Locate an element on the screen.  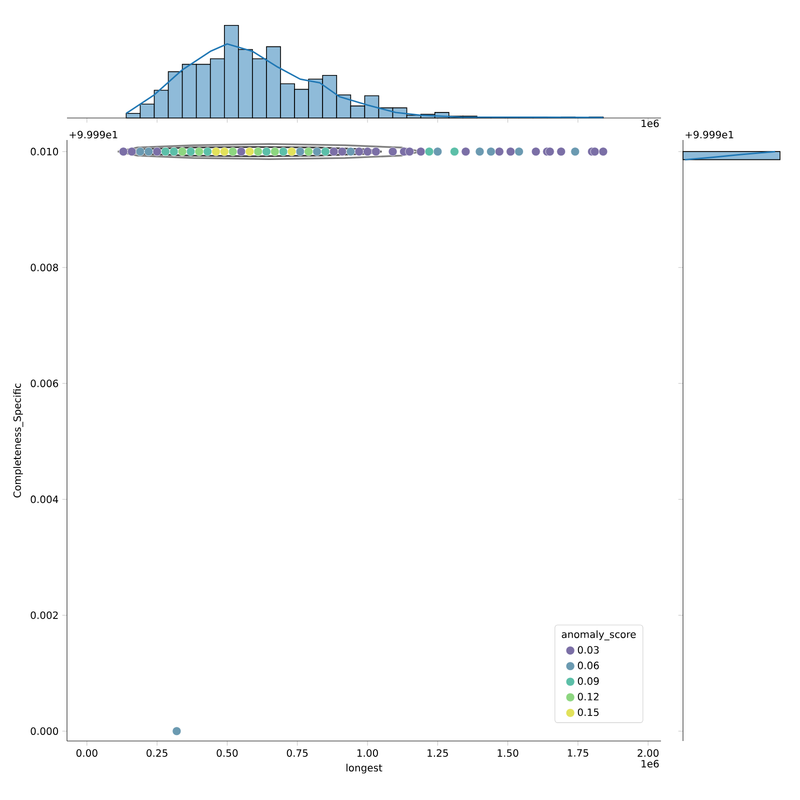
y-tick-label: 0.000 is located at coordinates (44, 731).